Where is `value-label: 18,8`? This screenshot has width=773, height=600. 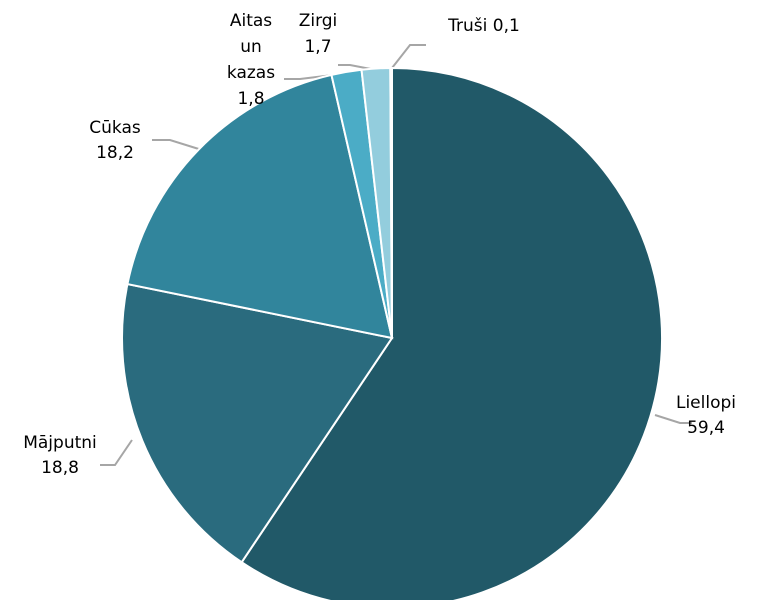 value-label: 18,8 is located at coordinates (60, 468).